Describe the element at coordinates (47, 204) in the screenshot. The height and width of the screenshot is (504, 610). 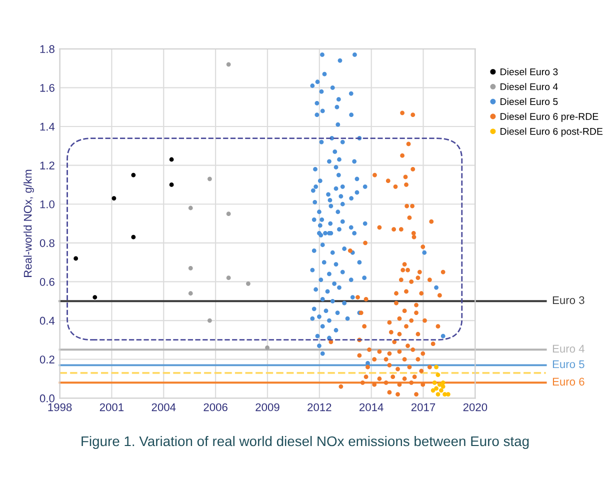
I see `y-tick-label: 1.0` at that location.